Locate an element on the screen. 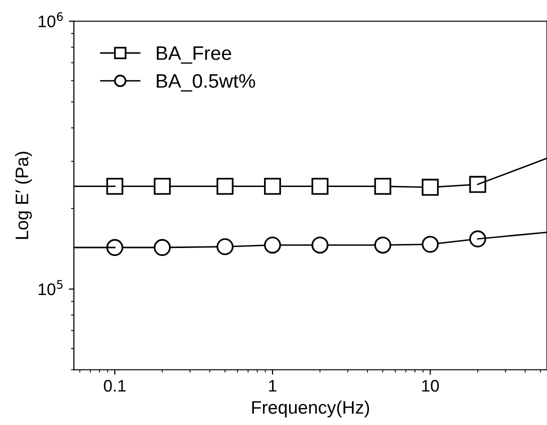 Image resolution: width=547 pixels, height=425 pixels. y-tick-label: 10$^{5}$ is located at coordinates (50, 288).